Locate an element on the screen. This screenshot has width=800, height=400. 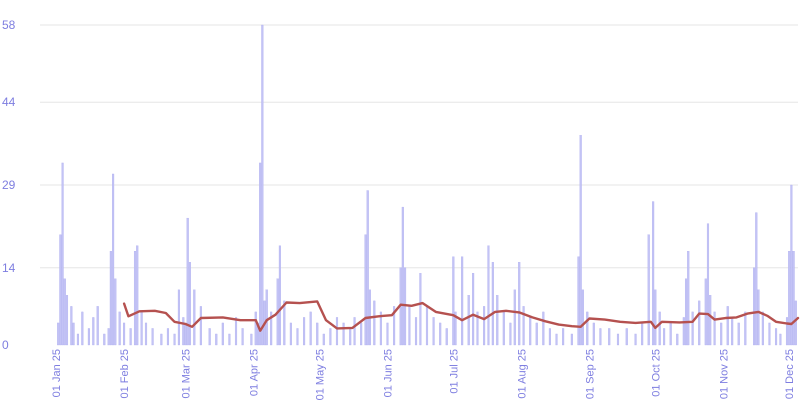
x-tick-label: 01 Dec 25 is located at coordinates (790, 374).